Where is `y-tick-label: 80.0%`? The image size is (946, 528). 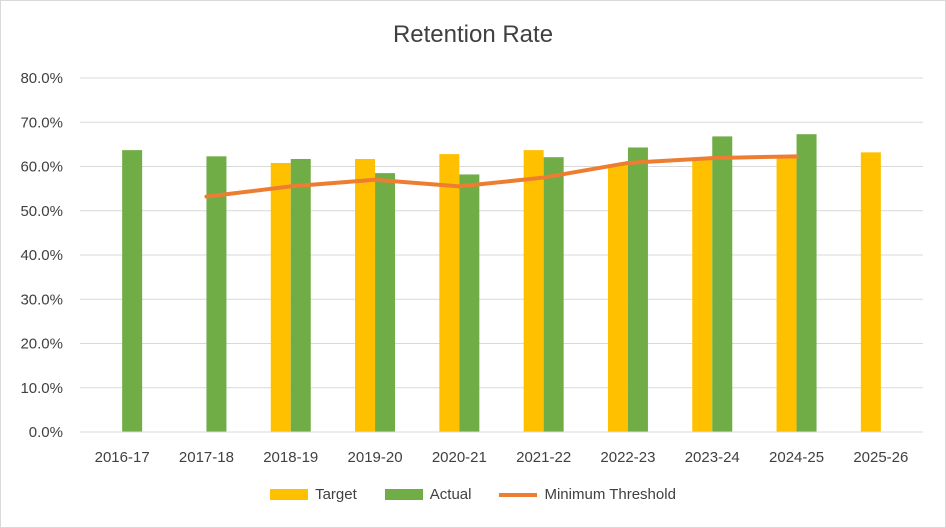
y-tick-label: 80.0% is located at coordinates (41, 78).